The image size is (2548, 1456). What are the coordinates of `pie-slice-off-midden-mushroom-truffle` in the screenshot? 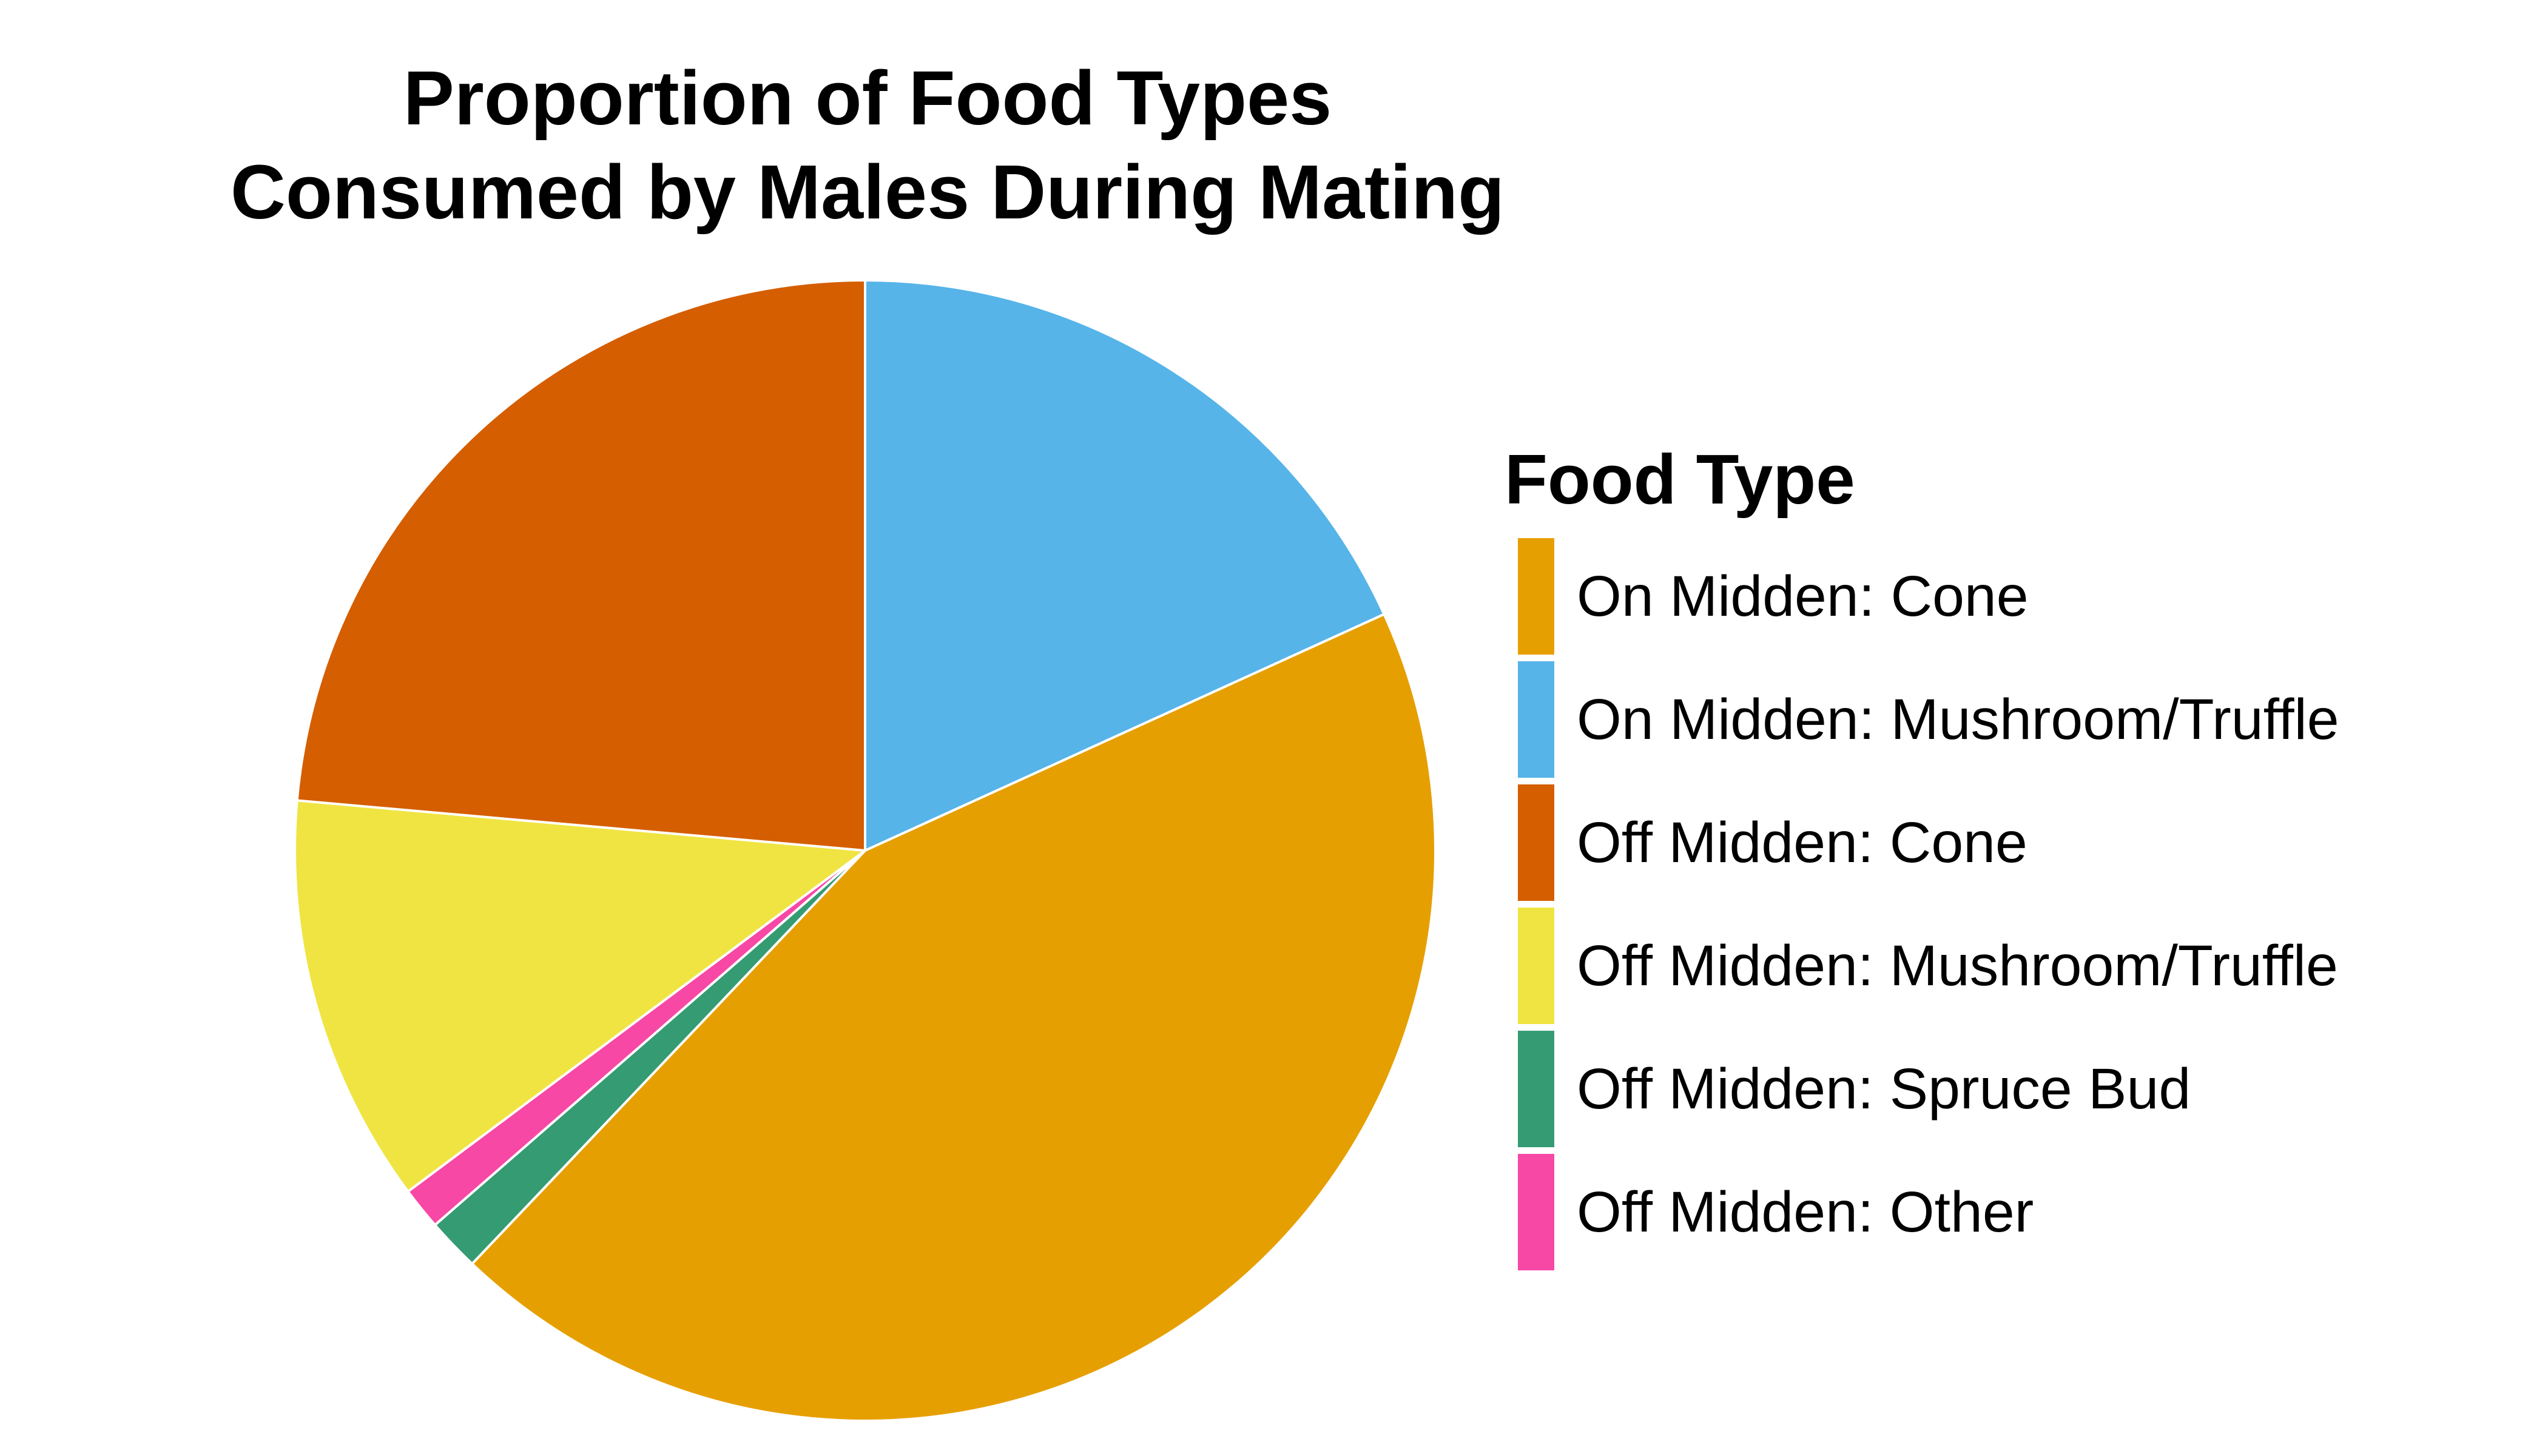 It's located at (580, 996).